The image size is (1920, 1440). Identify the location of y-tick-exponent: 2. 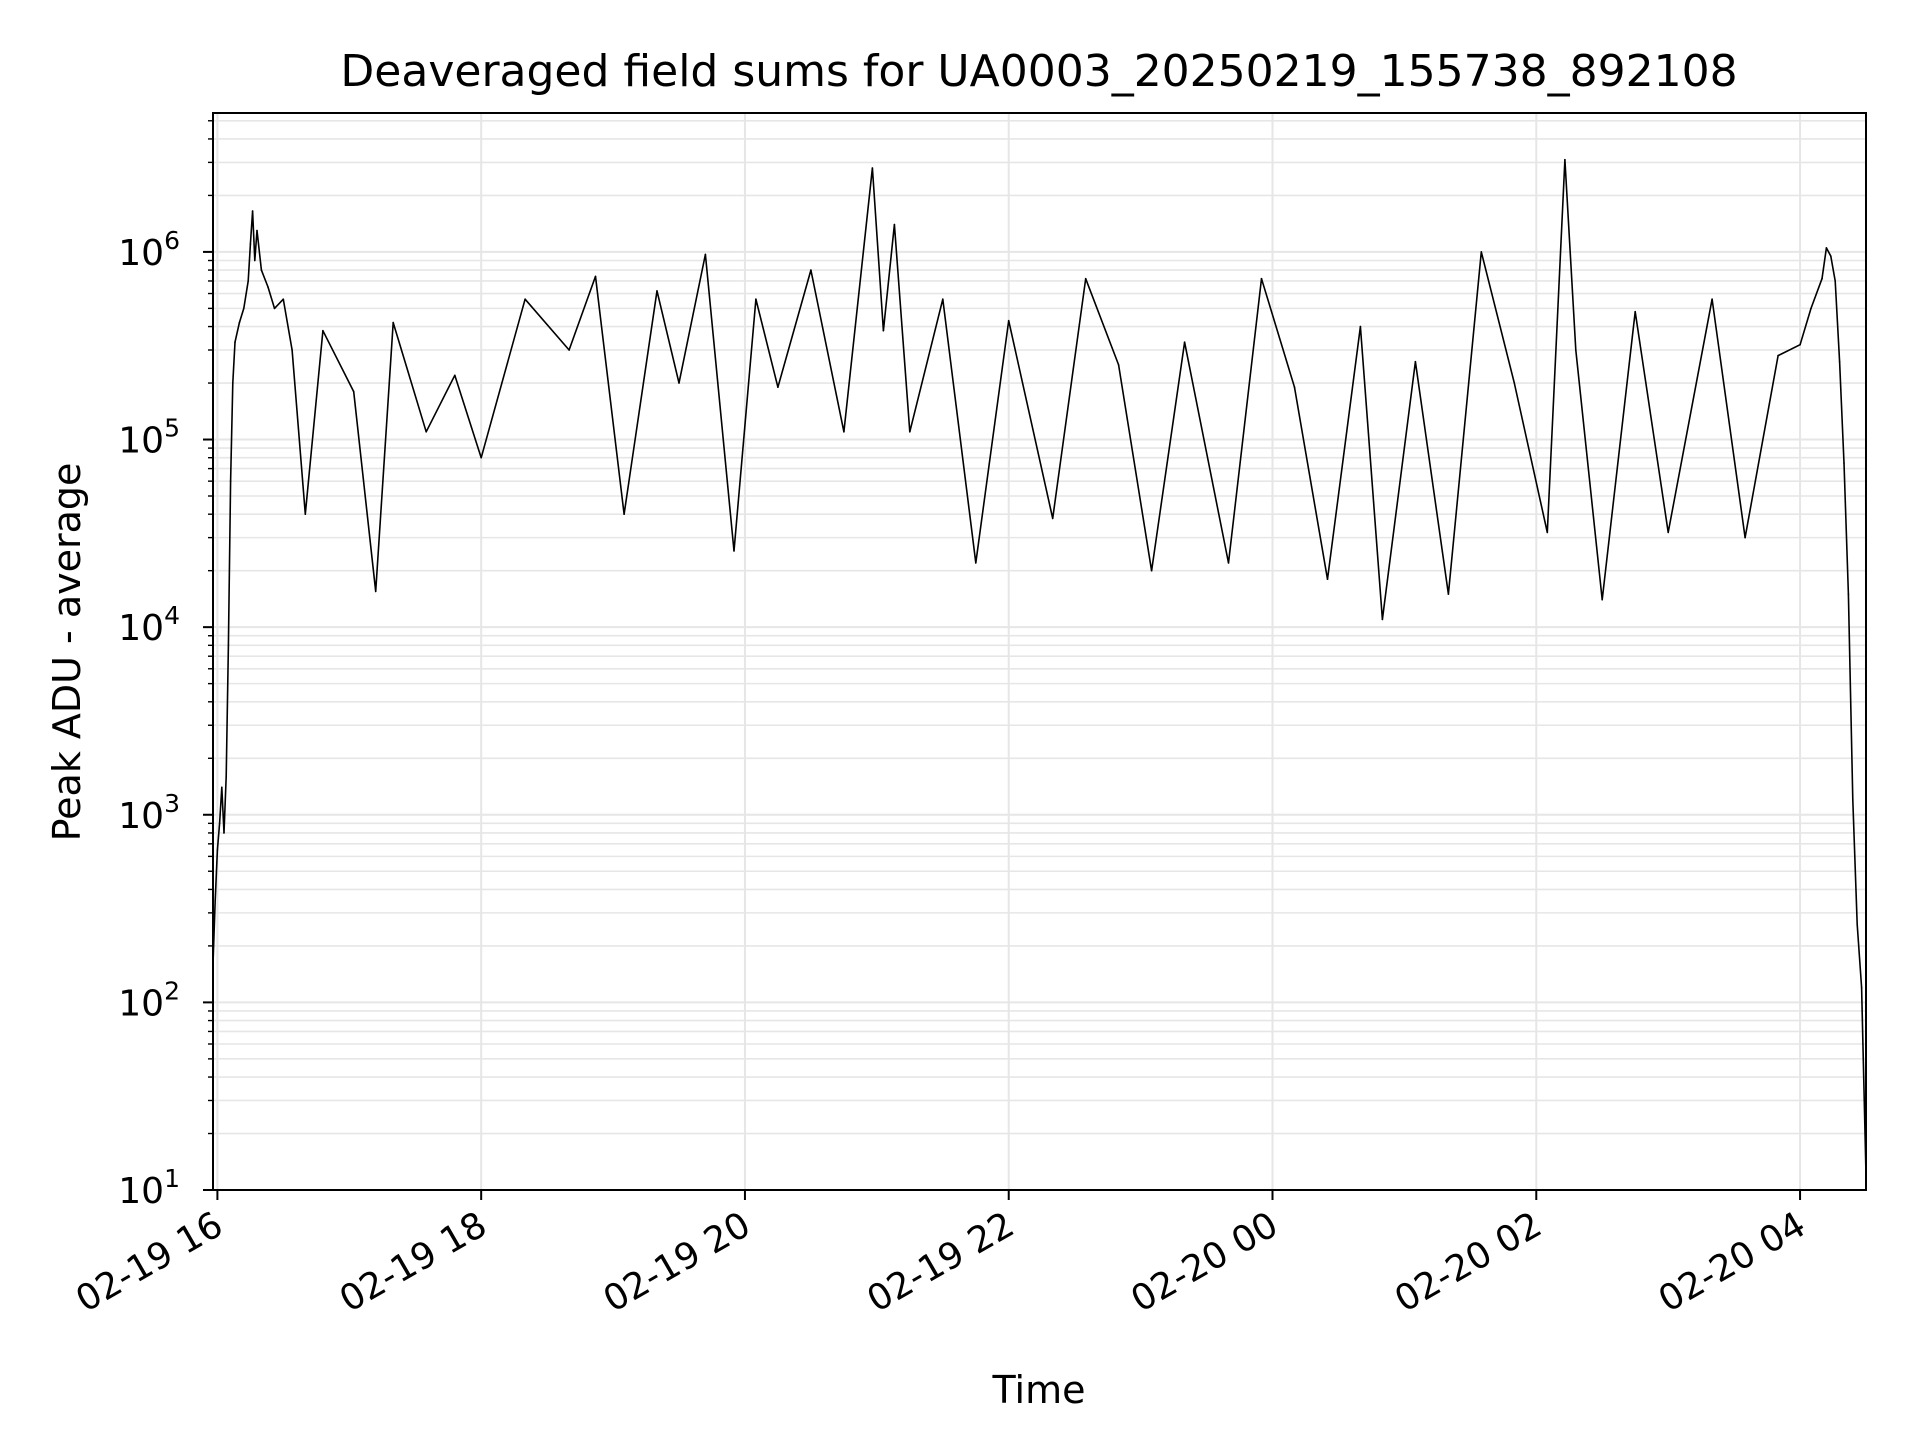
(172, 990).